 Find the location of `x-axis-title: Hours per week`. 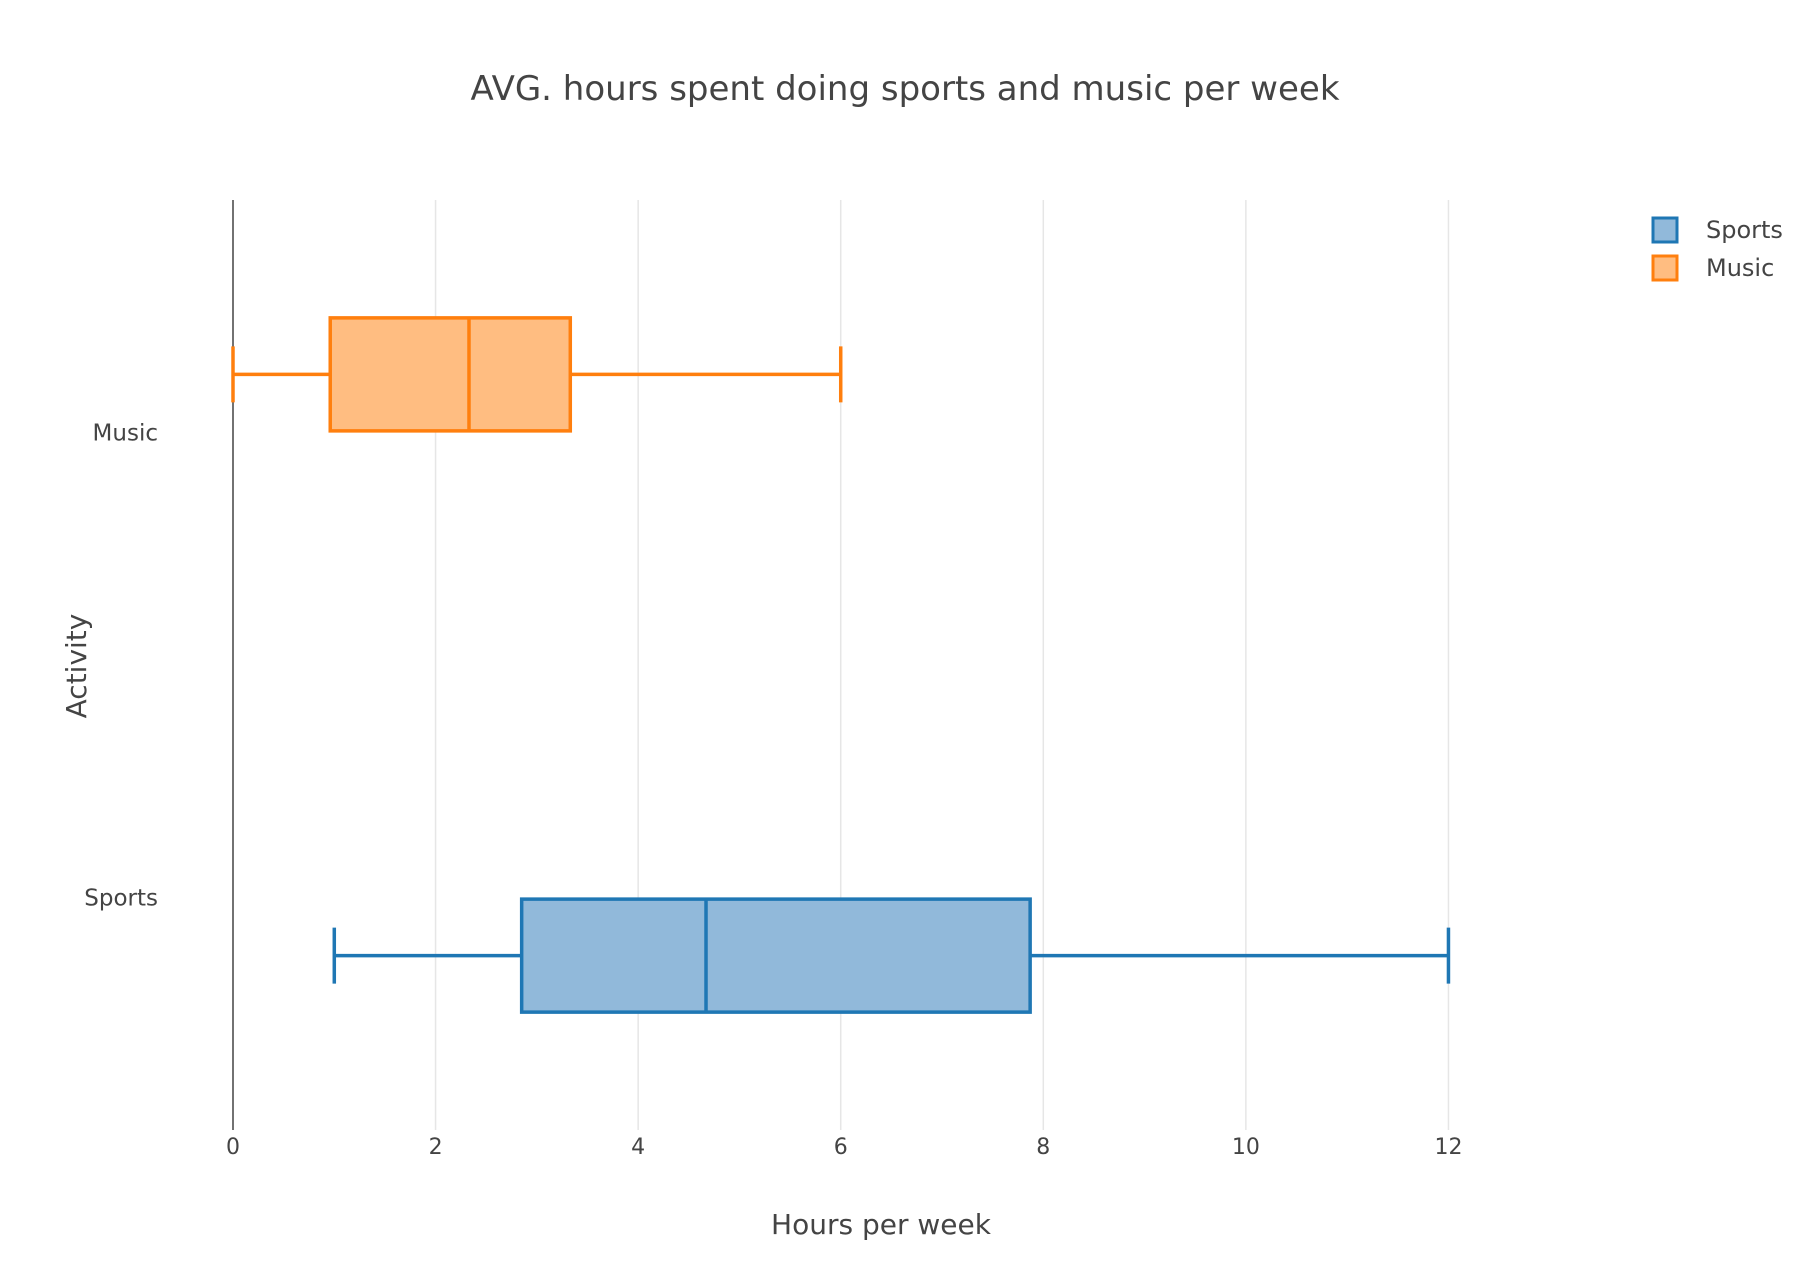

x-axis-title: Hours per week is located at coordinates (881, 1224).